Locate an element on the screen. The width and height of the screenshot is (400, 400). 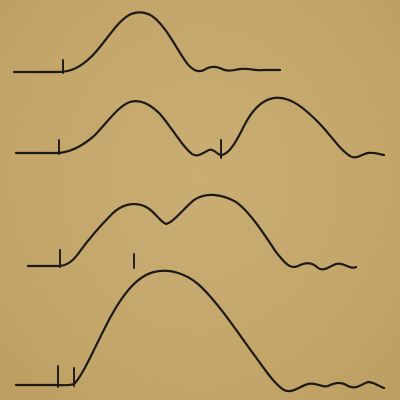
trace-1-curve is located at coordinates (147, 42).